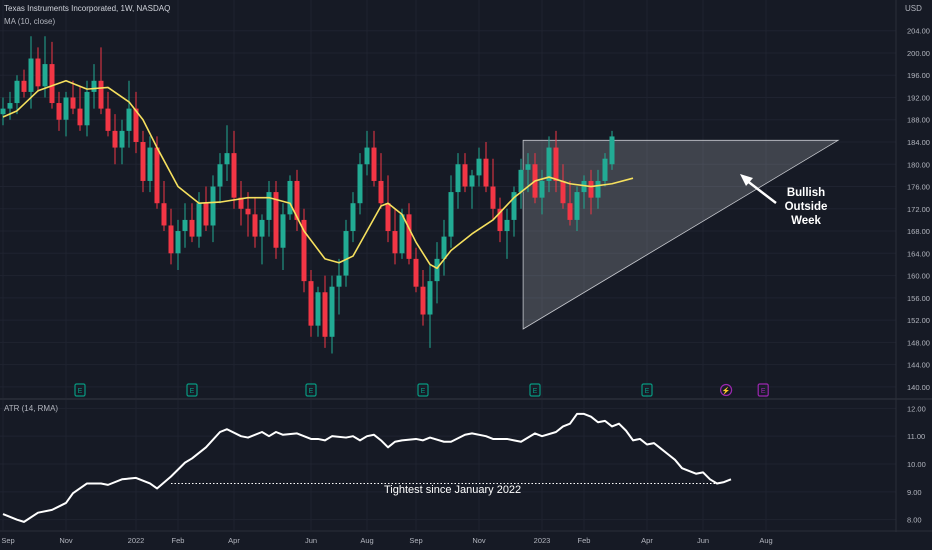 Image resolution: width=932 pixels, height=550 pixels. I want to click on price-tick-label: 204.00, so click(918, 31).